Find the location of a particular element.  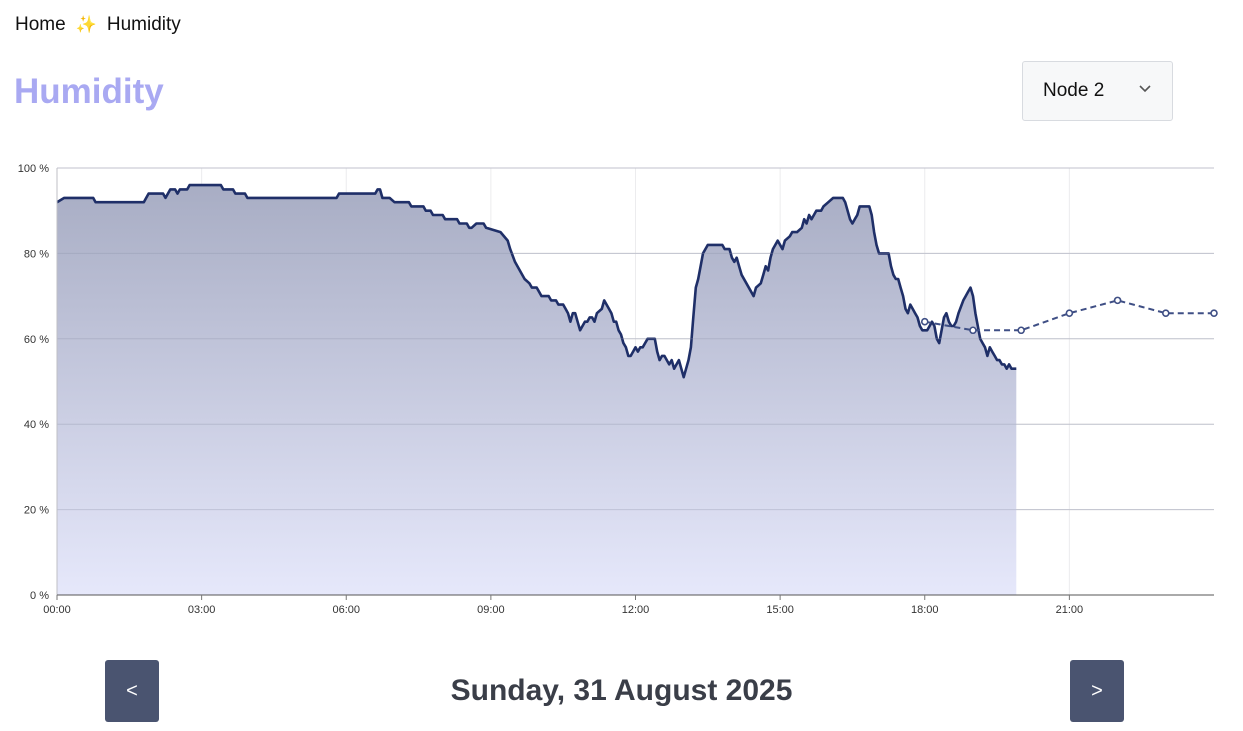

x-tick-label: 21:00 is located at coordinates (1070, 610).